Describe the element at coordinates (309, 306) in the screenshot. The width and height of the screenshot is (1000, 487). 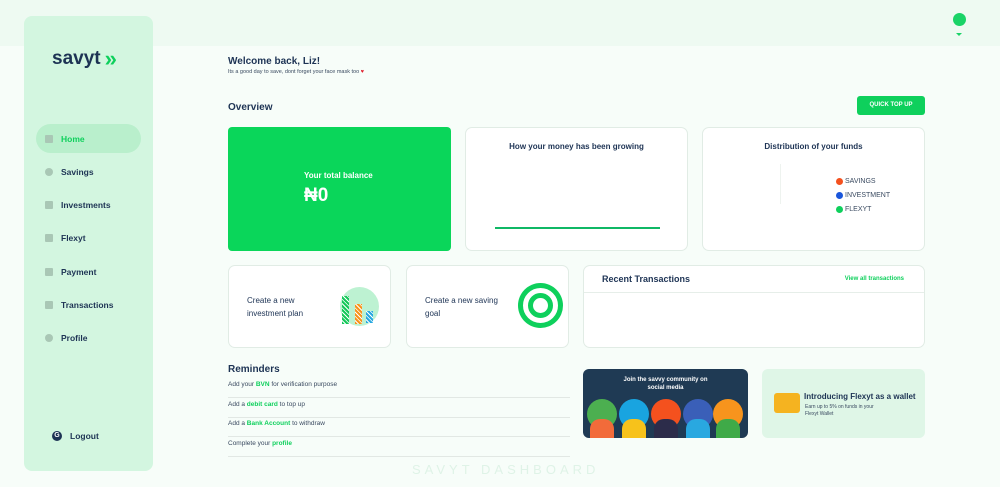
I see `create-investment-card: Create a new investment plan` at that location.